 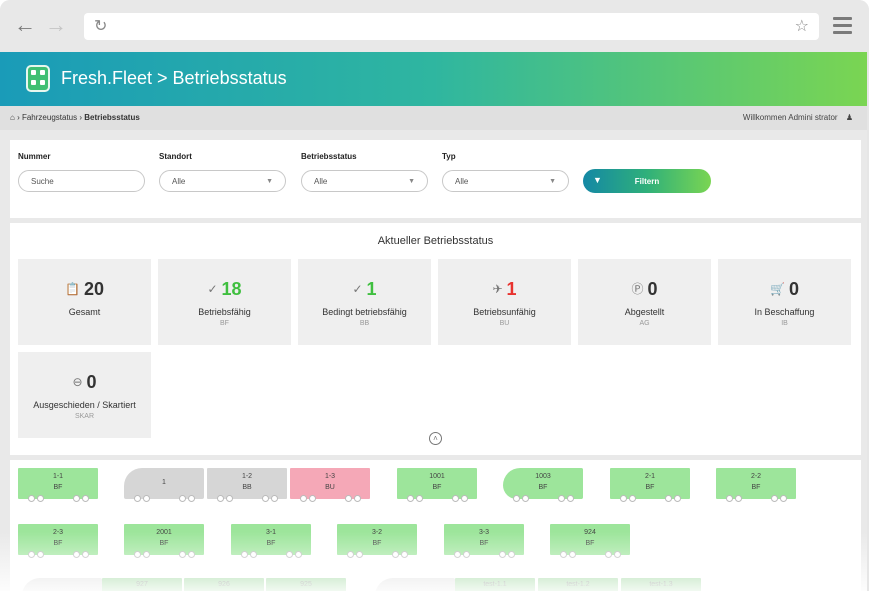 I want to click on card-label: Betriebsunfähig, so click(x=504, y=312).